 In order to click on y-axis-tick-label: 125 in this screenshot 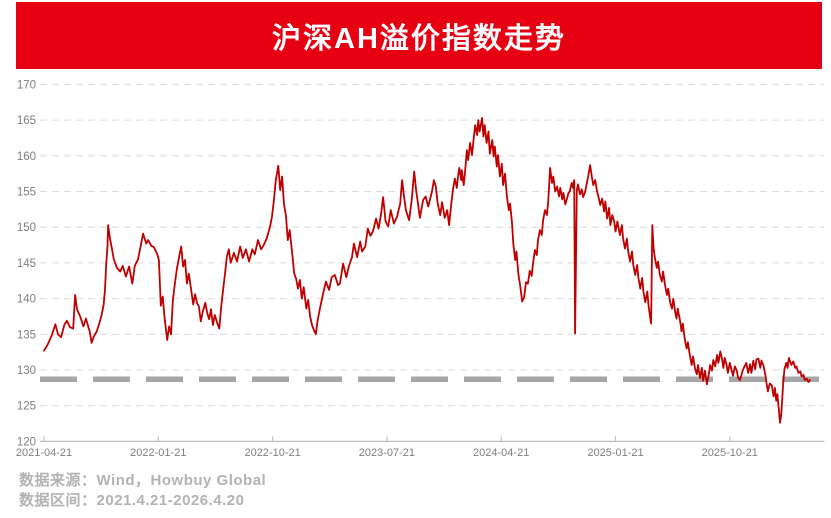, I will do `click(26, 407)`.